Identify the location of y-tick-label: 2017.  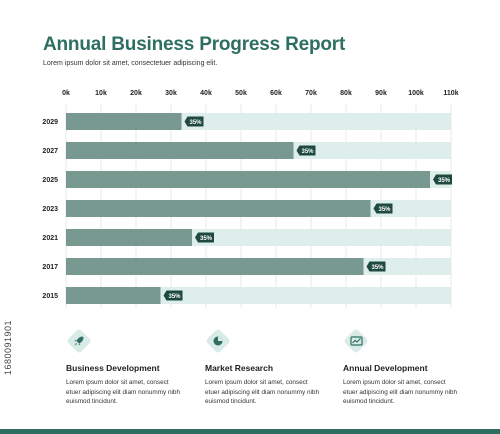
(50, 267).